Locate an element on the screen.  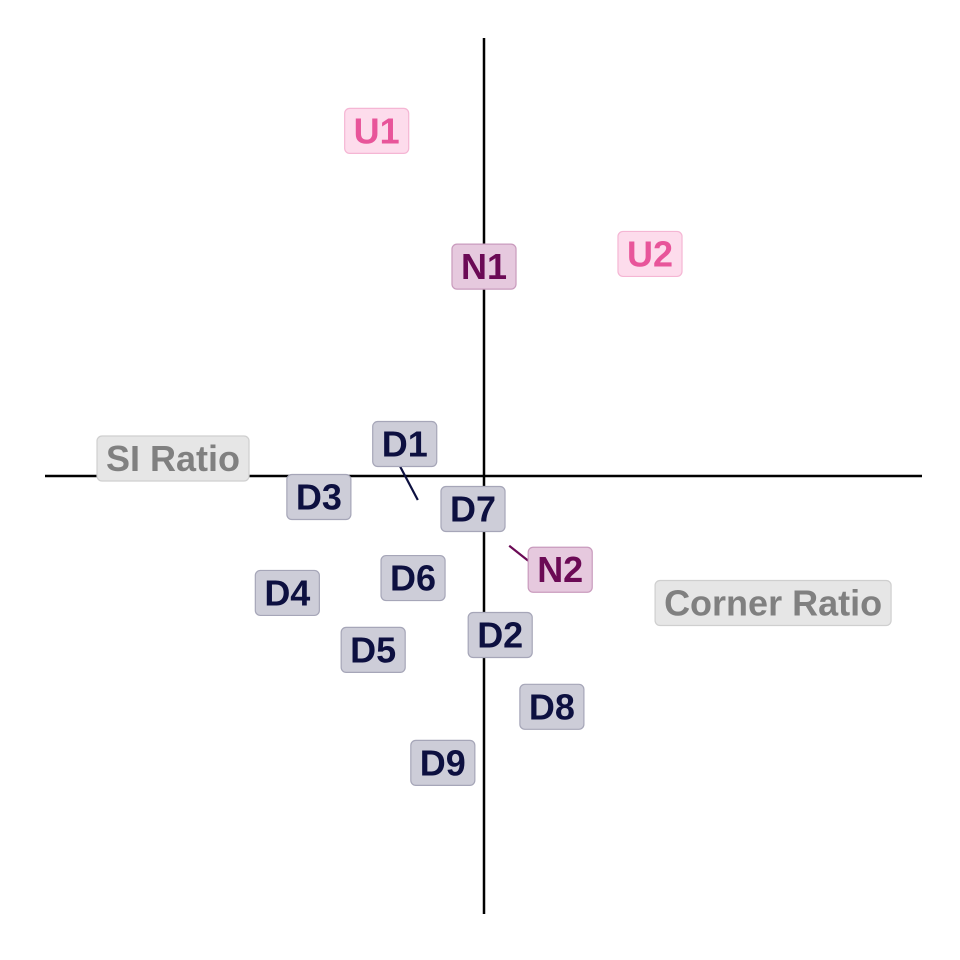
point-label-d7-text: D7 is located at coordinates (473, 509).